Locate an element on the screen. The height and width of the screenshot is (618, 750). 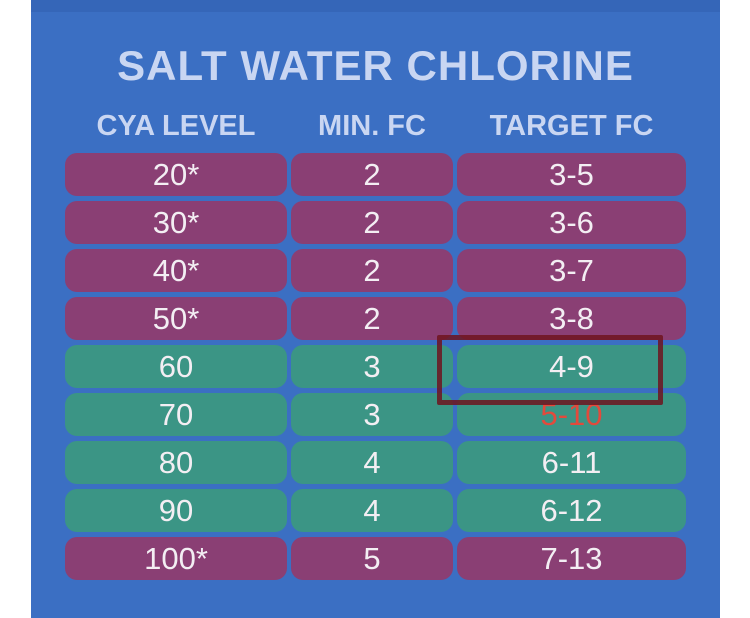
table-row: 80 4 6-11 is located at coordinates (375, 463).